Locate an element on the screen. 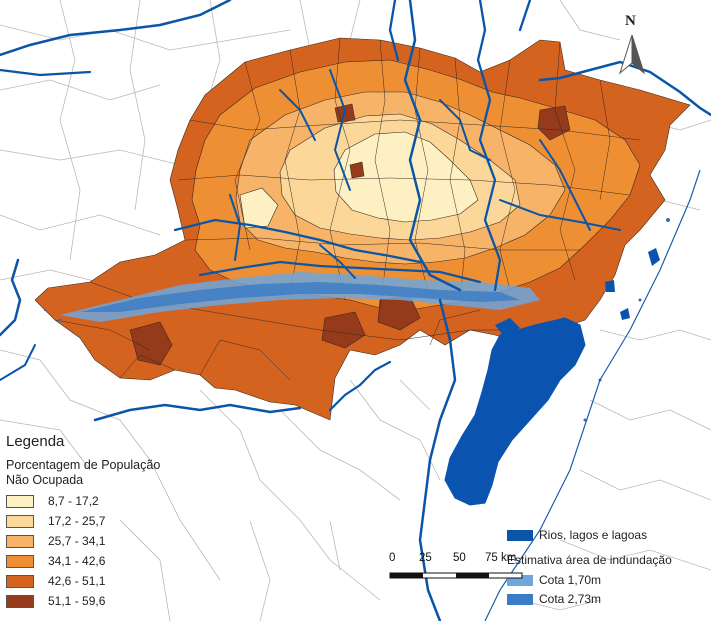  scale-label-50: 50 is located at coordinates (459, 558).